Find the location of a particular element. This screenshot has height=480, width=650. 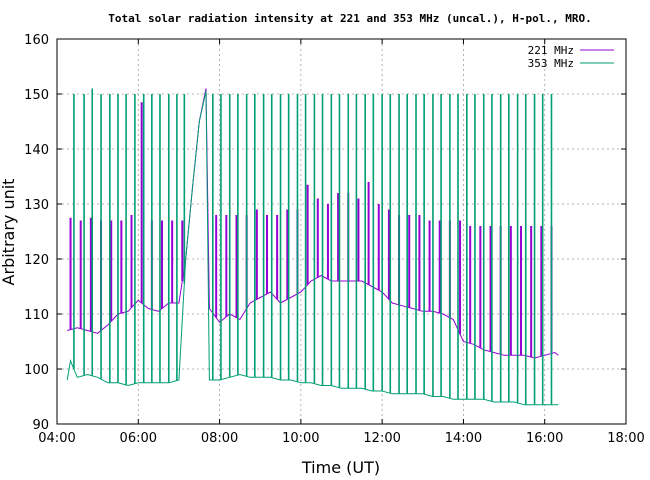

y-tick-label: 140 is located at coordinates (36, 150).